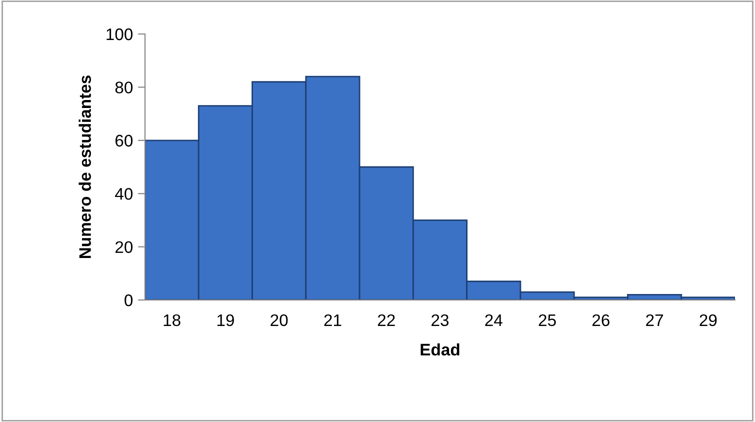  What do you see at coordinates (124, 88) in the screenshot?
I see `y-tick-label: 80` at bounding box center [124, 88].